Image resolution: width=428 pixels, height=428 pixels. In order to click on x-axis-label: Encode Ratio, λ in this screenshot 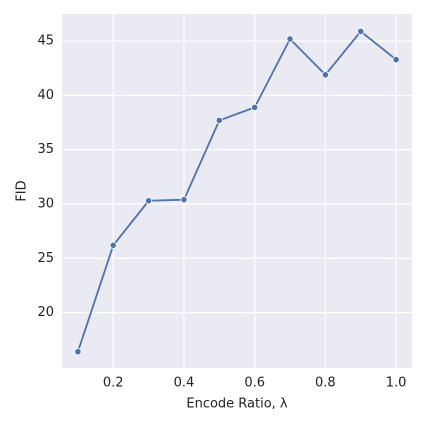, I will do `click(237, 404)`.